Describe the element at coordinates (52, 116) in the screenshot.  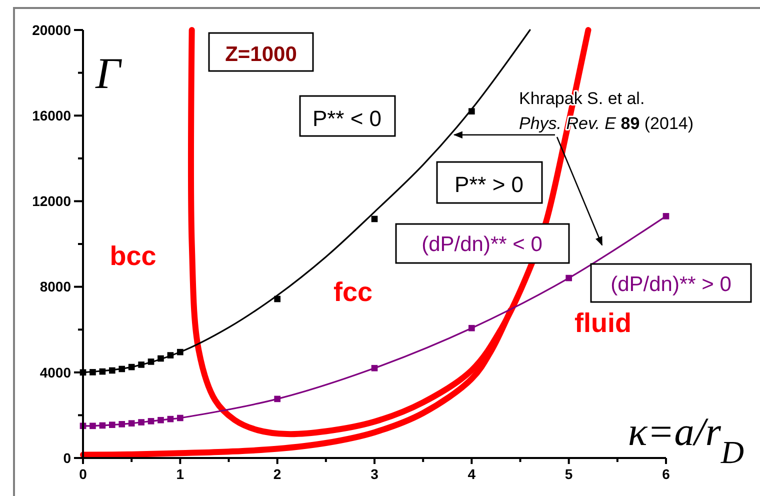
I see `y-tick-label: 16000` at that location.